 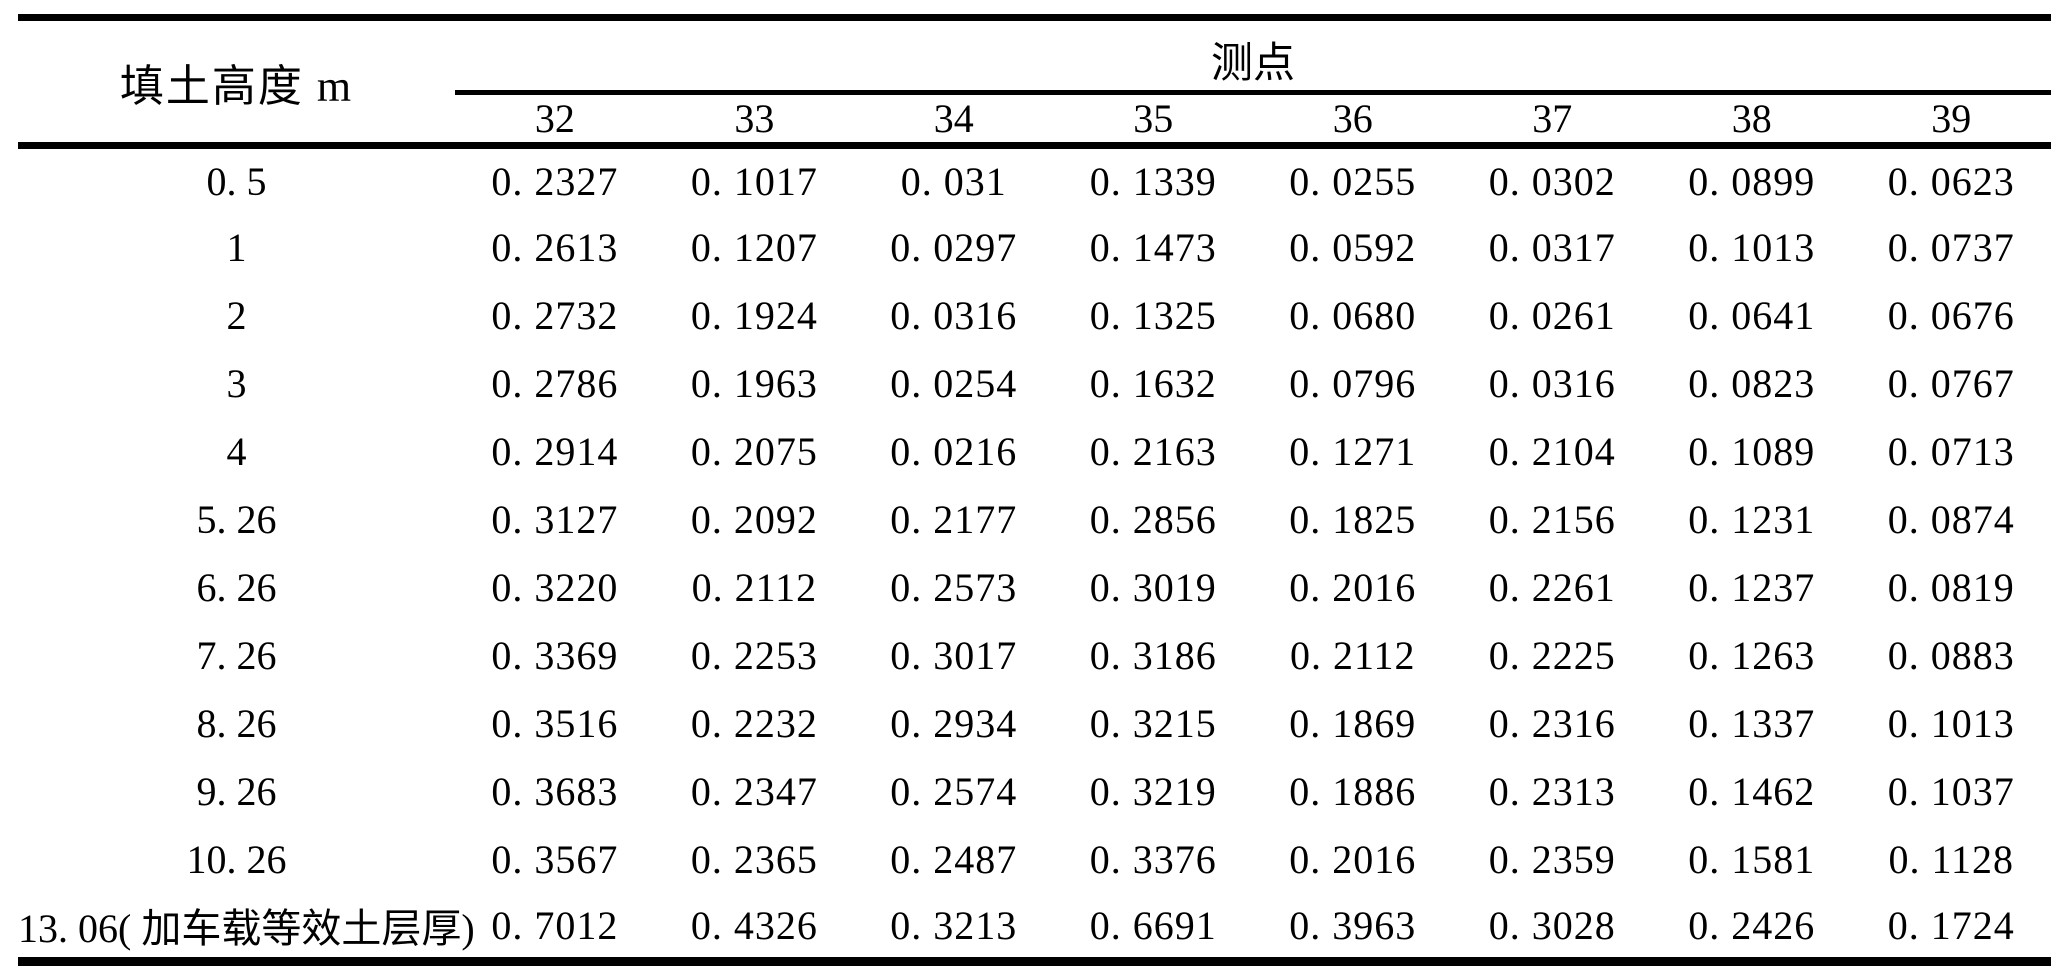 What do you see at coordinates (954, 120) in the screenshot?
I see `column-header-34: 34` at bounding box center [954, 120].